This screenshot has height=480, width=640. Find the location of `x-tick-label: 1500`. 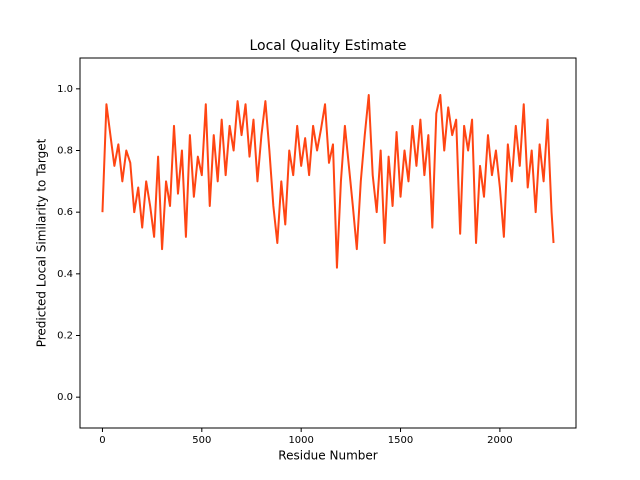

x-tick-label: 1500 is located at coordinates (400, 440).